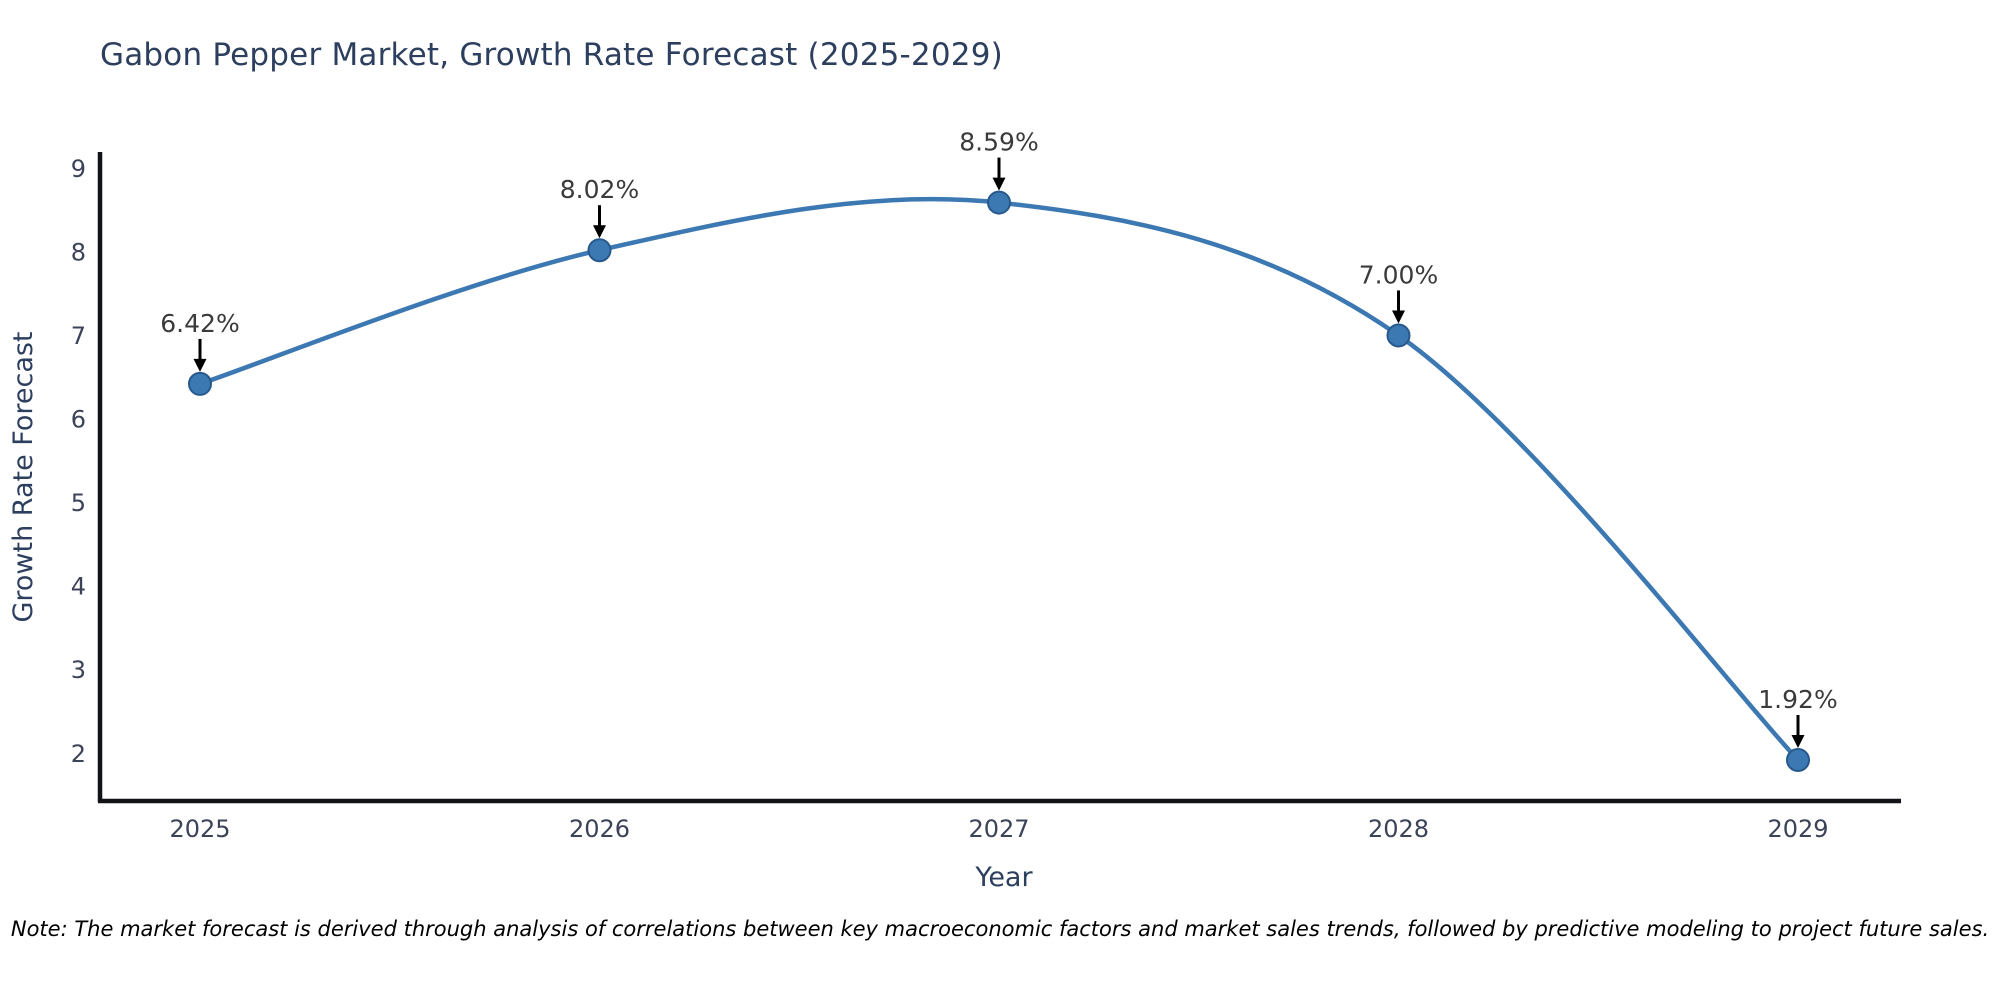  What do you see at coordinates (1797, 699) in the screenshot?
I see `point-label: 1.92%` at bounding box center [1797, 699].